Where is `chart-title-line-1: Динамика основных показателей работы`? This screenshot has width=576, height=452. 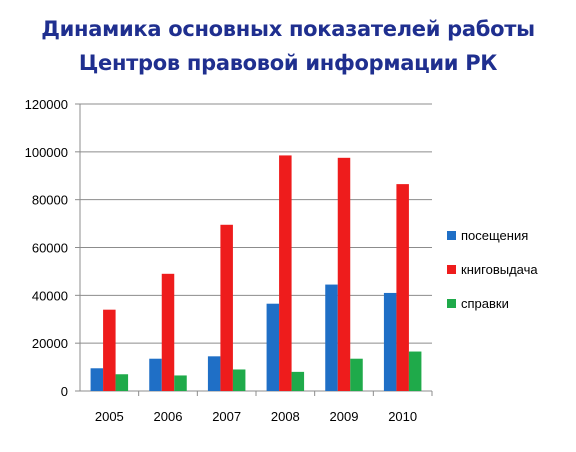
chart-title-line-1: Динамика основных показателей работы is located at coordinates (288, 29).